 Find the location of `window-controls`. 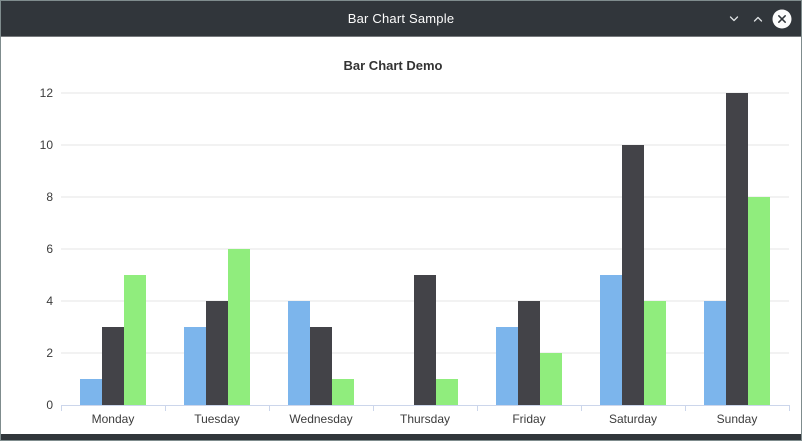

window-controls is located at coordinates (758, 18).